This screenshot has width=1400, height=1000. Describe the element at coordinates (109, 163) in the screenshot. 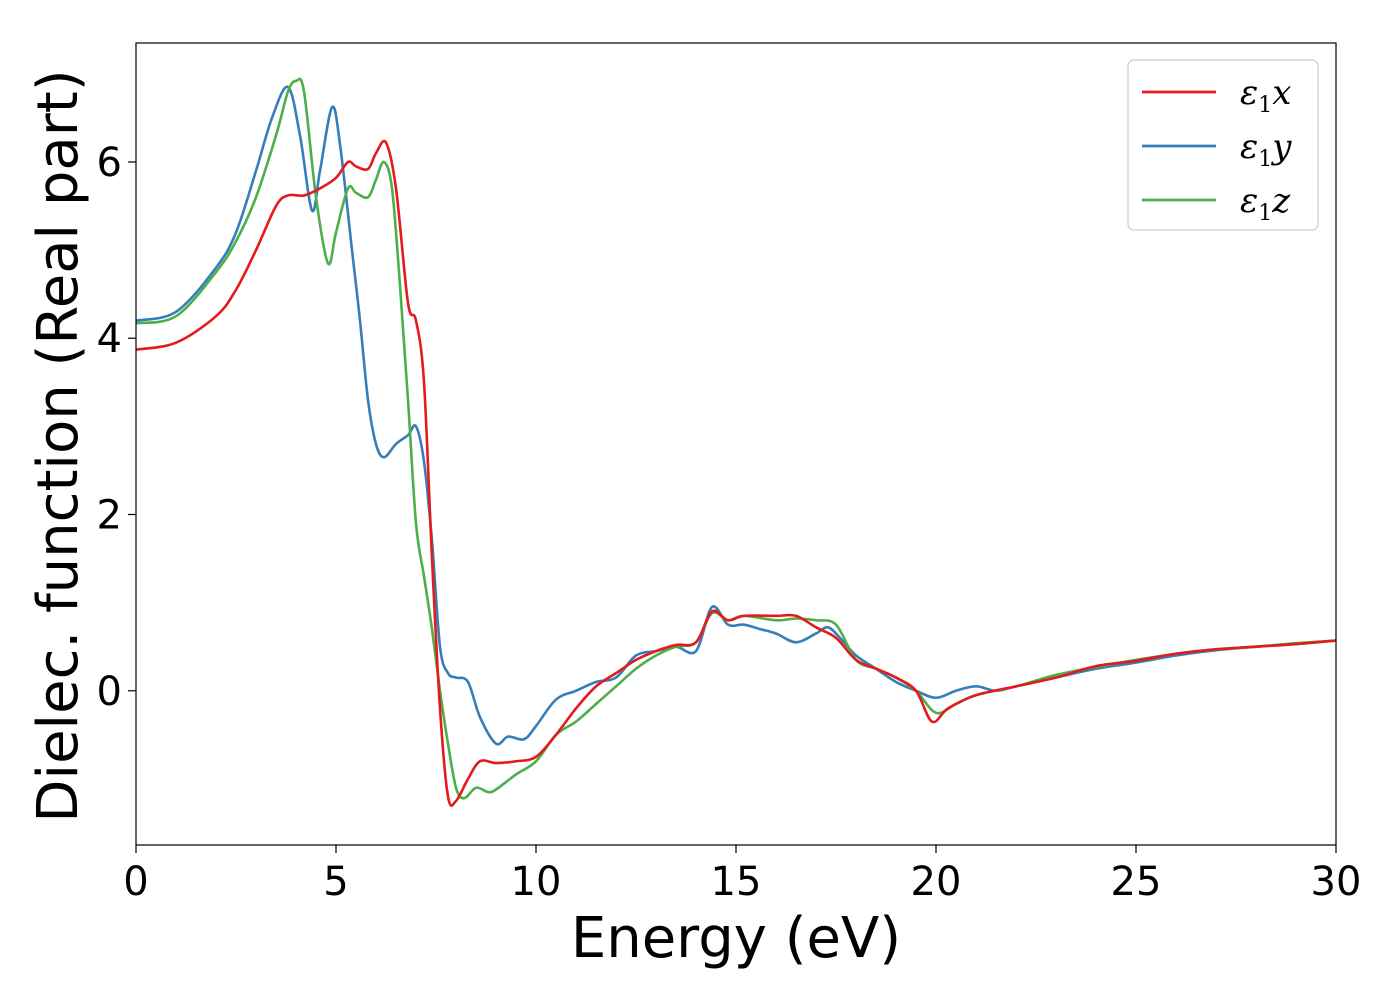

I see `y-tick-label: 6` at that location.